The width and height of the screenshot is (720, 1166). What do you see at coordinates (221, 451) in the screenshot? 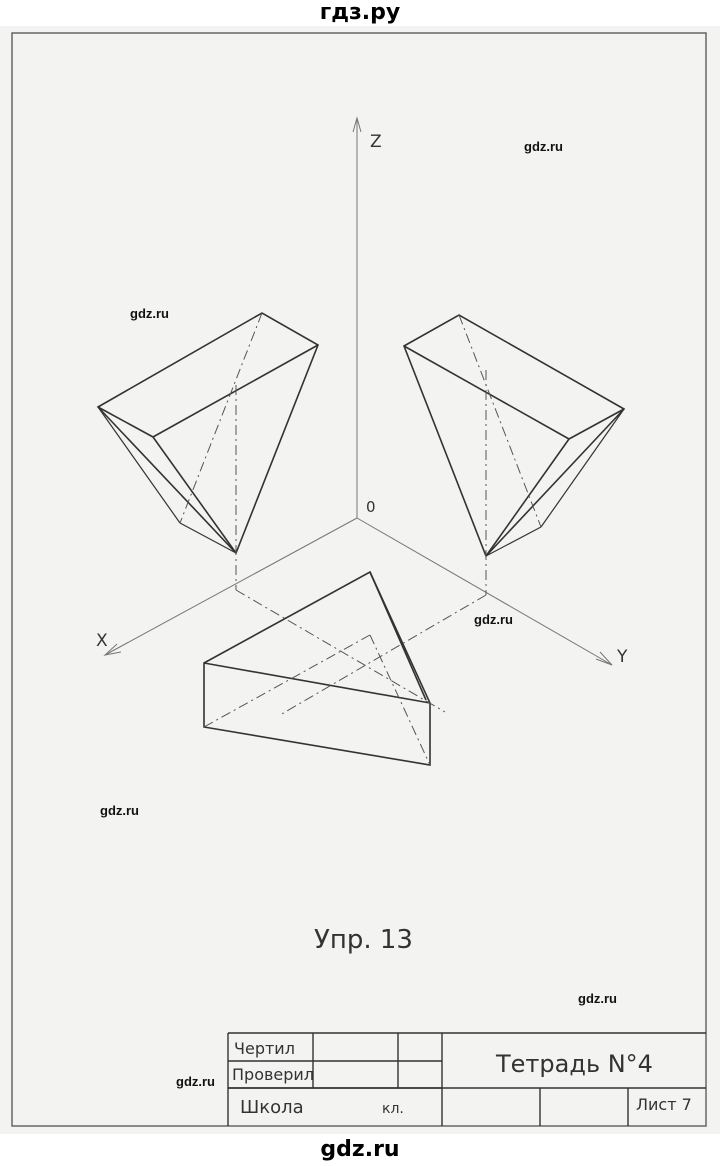
I see `left-projection-hidden` at bounding box center [221, 451].